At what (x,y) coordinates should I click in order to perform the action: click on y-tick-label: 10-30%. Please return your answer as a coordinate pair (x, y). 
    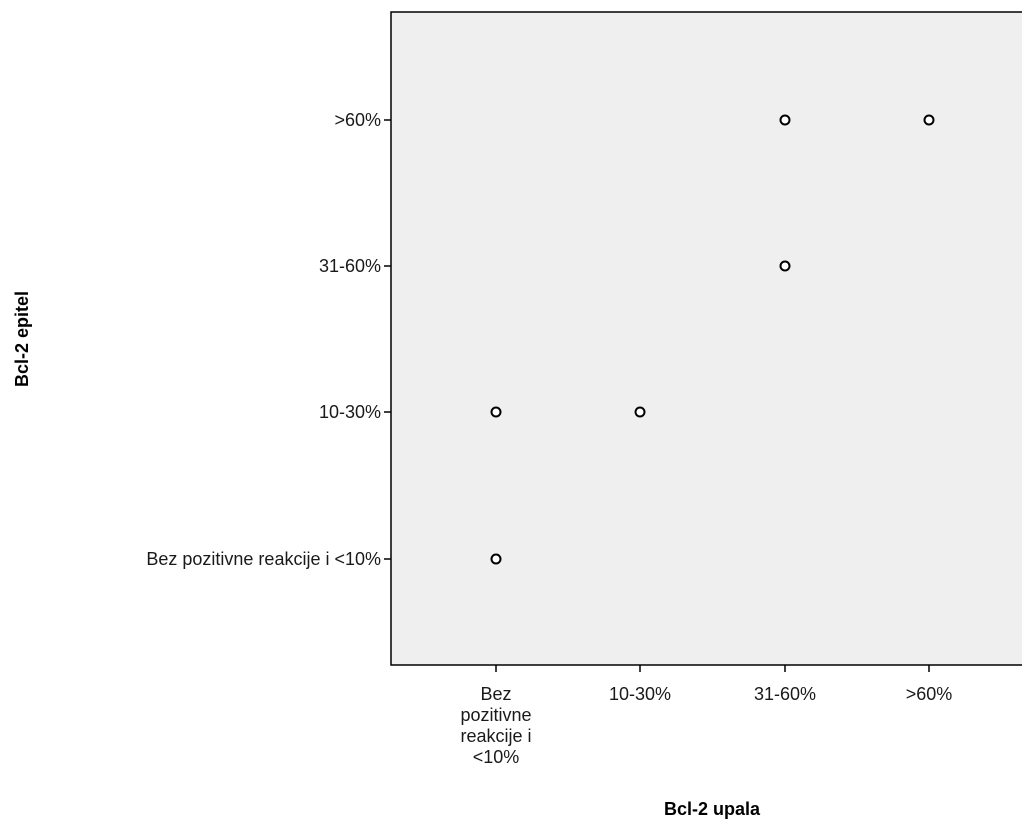
    Looking at the image, I should click on (350, 412).